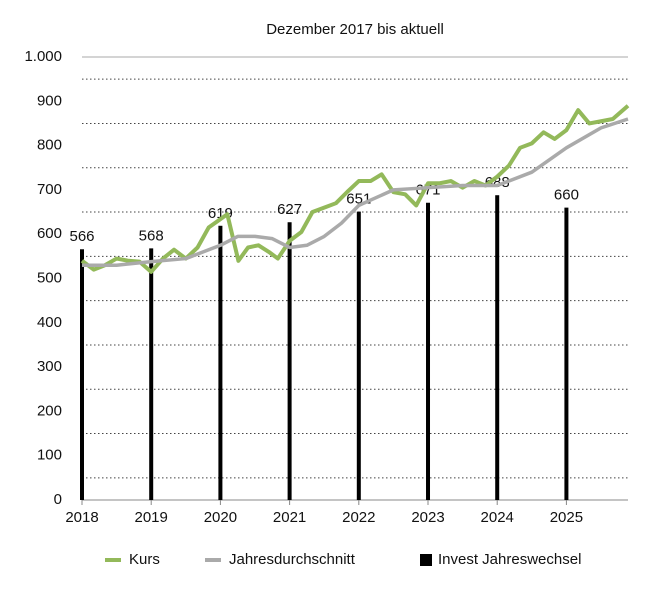  Describe the element at coordinates (144, 559) in the screenshot. I see `legend-label: Kurs` at that location.